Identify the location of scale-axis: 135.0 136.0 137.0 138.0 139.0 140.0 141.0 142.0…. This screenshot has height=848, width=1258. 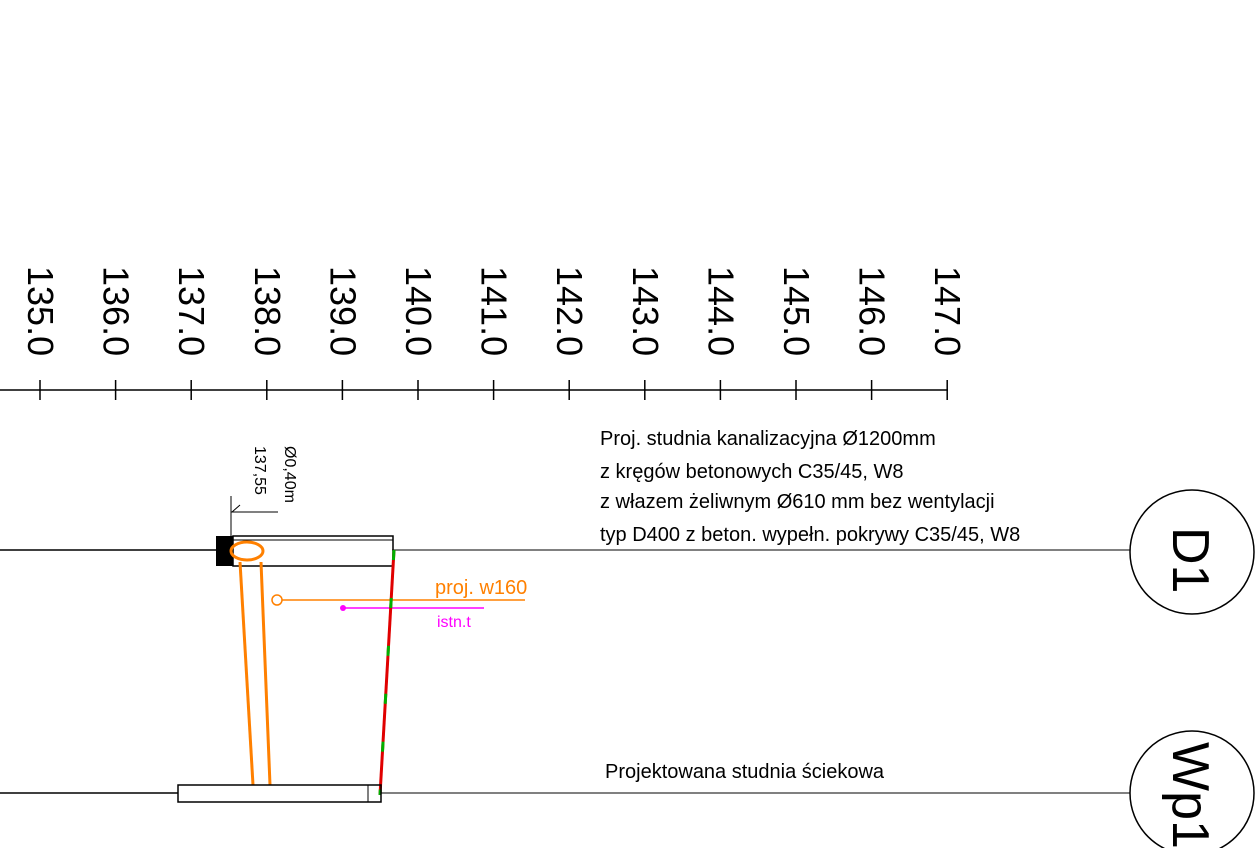
(484, 333).